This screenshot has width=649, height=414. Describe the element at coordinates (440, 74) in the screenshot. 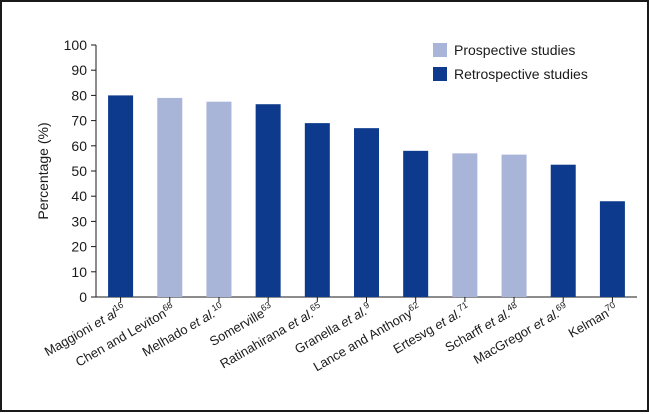

I see `legend-swatch-retrospective` at that location.